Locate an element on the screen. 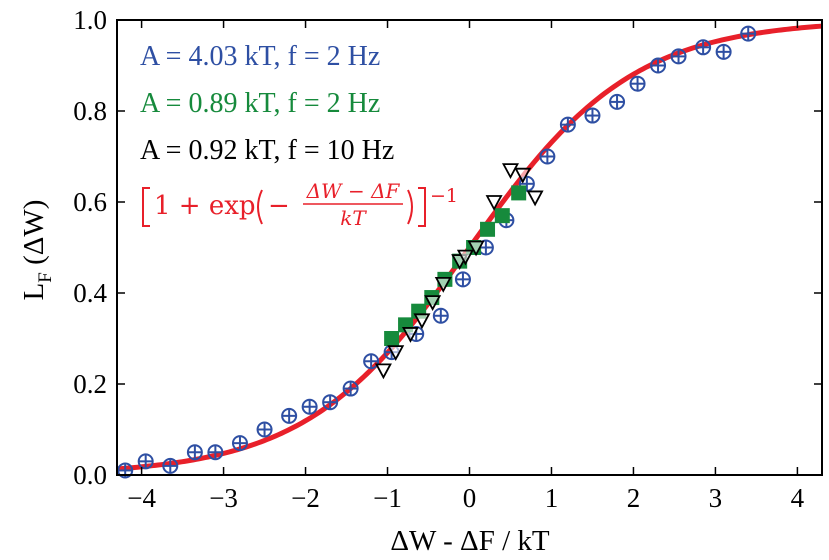 The height and width of the screenshot is (560, 829). x-tick-label: −1 is located at coordinates (387, 498).